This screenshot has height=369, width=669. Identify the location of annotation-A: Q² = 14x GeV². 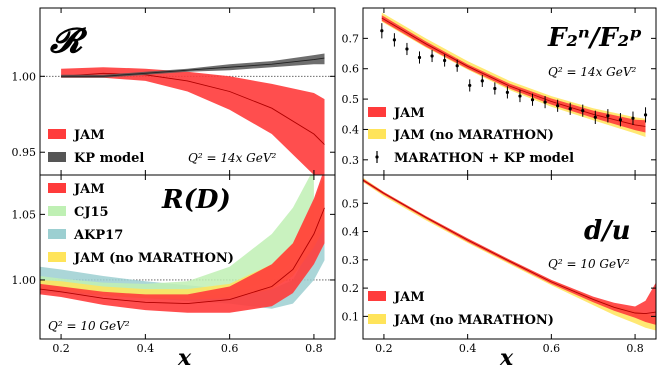
(232, 158).